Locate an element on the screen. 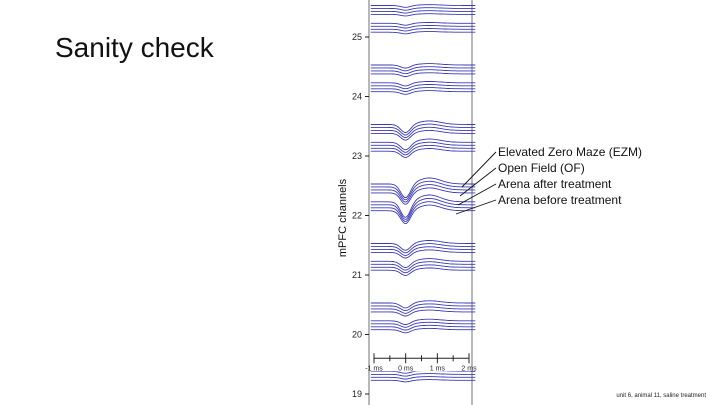 Image resolution: width=720 pixels, height=405 pixels. trace-ch12-arena-after-treatment is located at coordinates (423, 375).